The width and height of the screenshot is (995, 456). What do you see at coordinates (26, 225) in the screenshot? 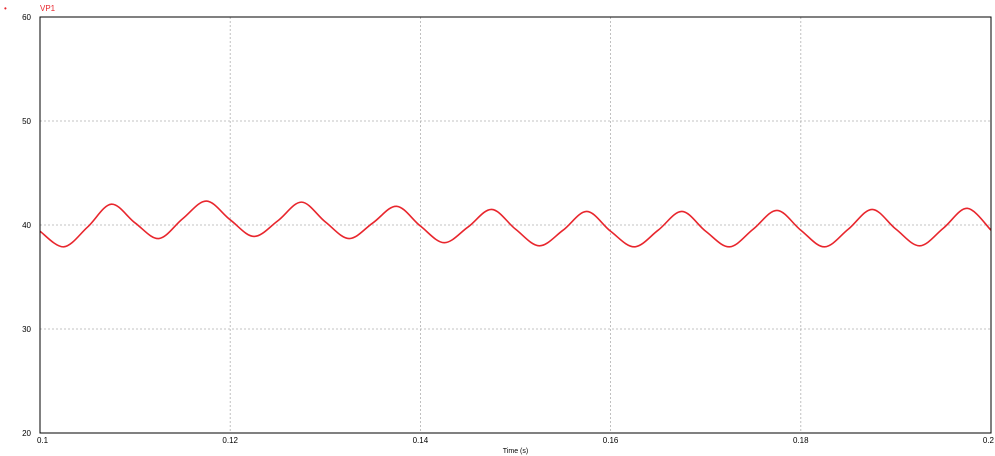
I see `y-tick-label: 40` at bounding box center [26, 225].